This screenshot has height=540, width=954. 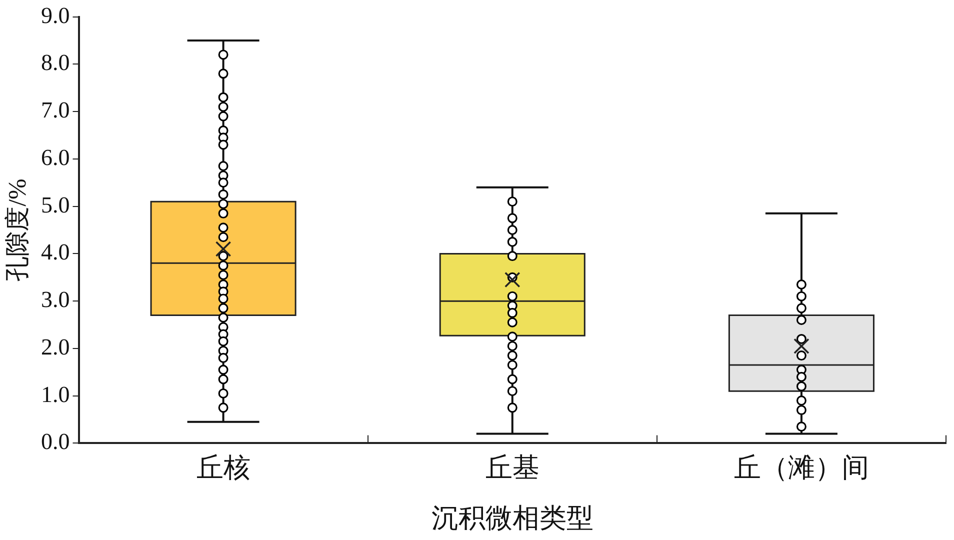 What do you see at coordinates (55, 15) in the screenshot?
I see `y-tick-label: 9.0` at bounding box center [55, 15].